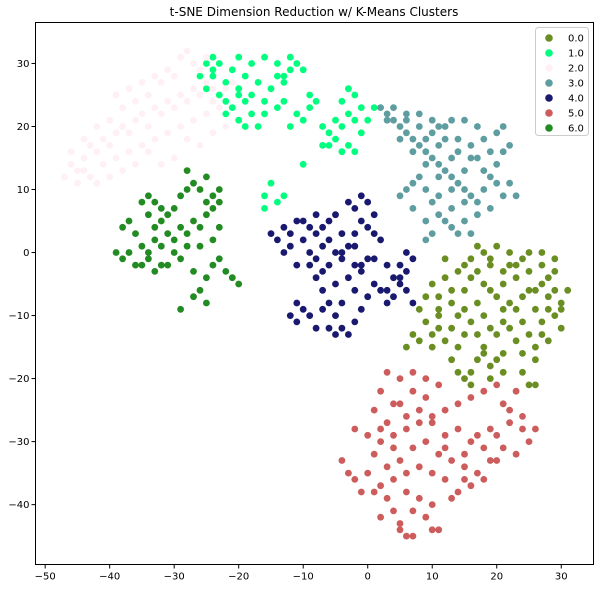 Image resolution: width=604 pixels, height=590 pixels. Describe the element at coordinates (380, 517) in the screenshot. I see `point-cluster-5.0-82` at that location.